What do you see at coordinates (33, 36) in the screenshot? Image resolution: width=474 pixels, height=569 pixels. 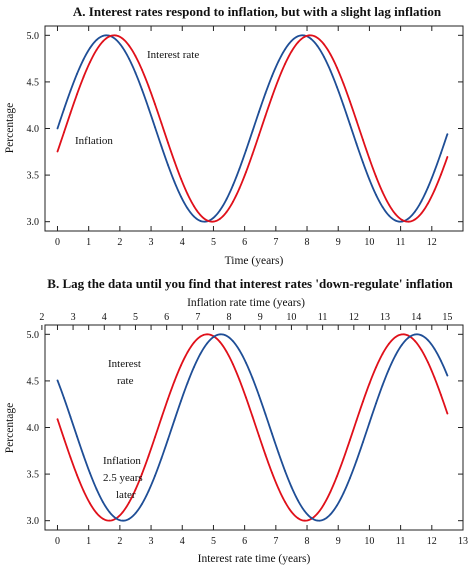 I see `a-y-tick-label: 5.0` at bounding box center [33, 36].